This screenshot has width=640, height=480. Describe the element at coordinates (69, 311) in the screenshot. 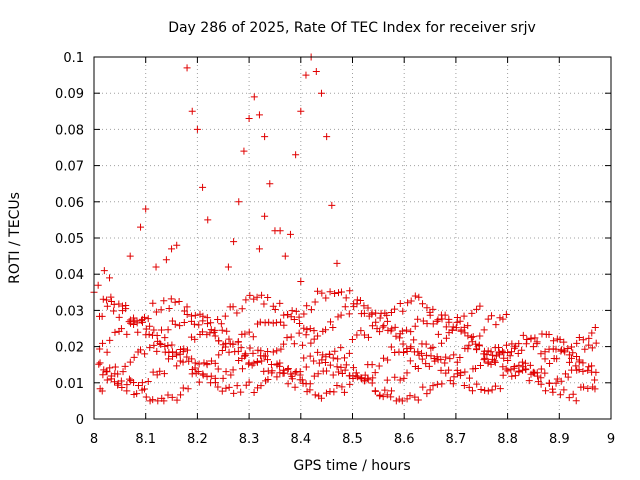

I see `y-tick-label: 0.03` at that location.